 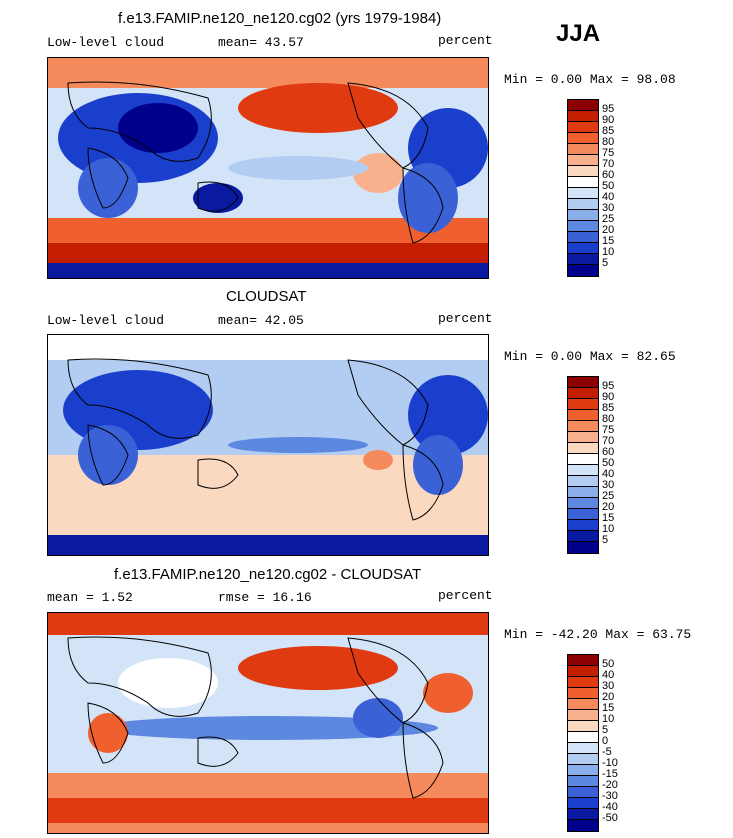 What do you see at coordinates (598, 634) in the screenshot?
I see `panel-3-minmax-label: Min = -42.20 Max = 63.75` at bounding box center [598, 634].